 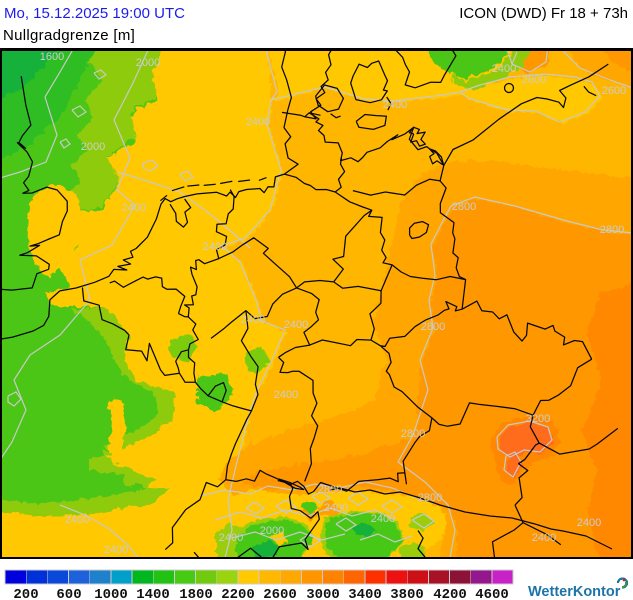 I want to click on svg-text: WetterKontor, so click(x=574, y=592).